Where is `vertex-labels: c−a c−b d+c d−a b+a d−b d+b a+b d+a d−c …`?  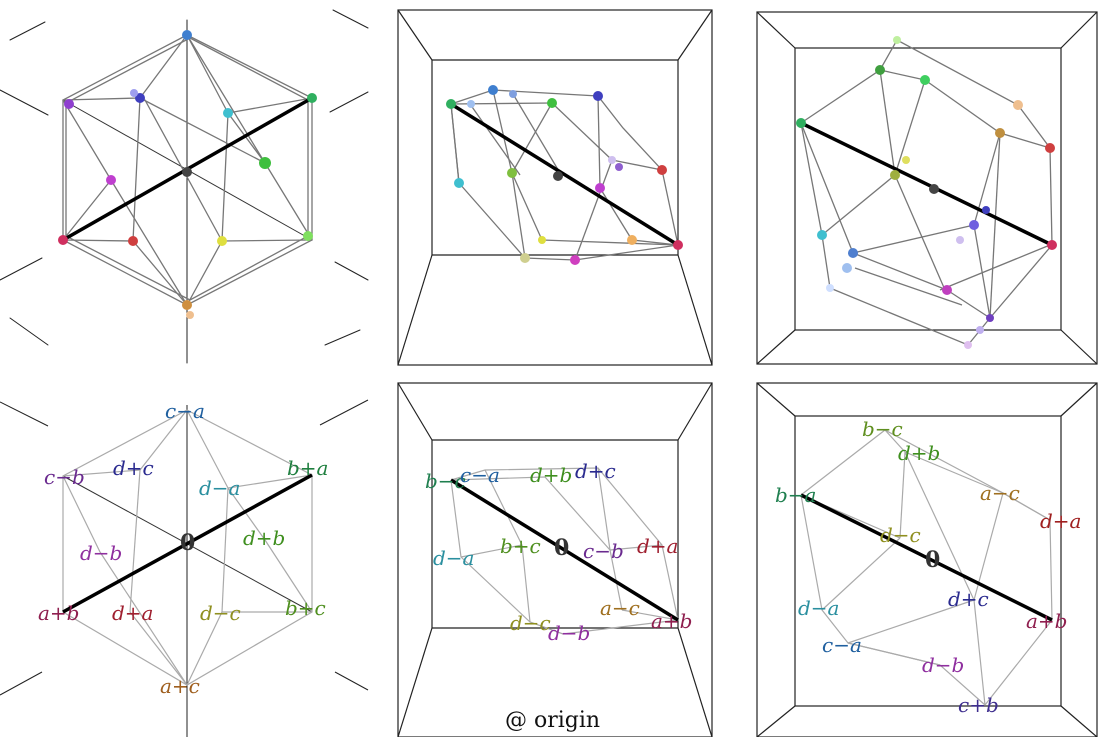
vertex-labels: c−a c−b d+c d−a b+a d−b d+b a+b d+a d−c … is located at coordinates (183, 548).